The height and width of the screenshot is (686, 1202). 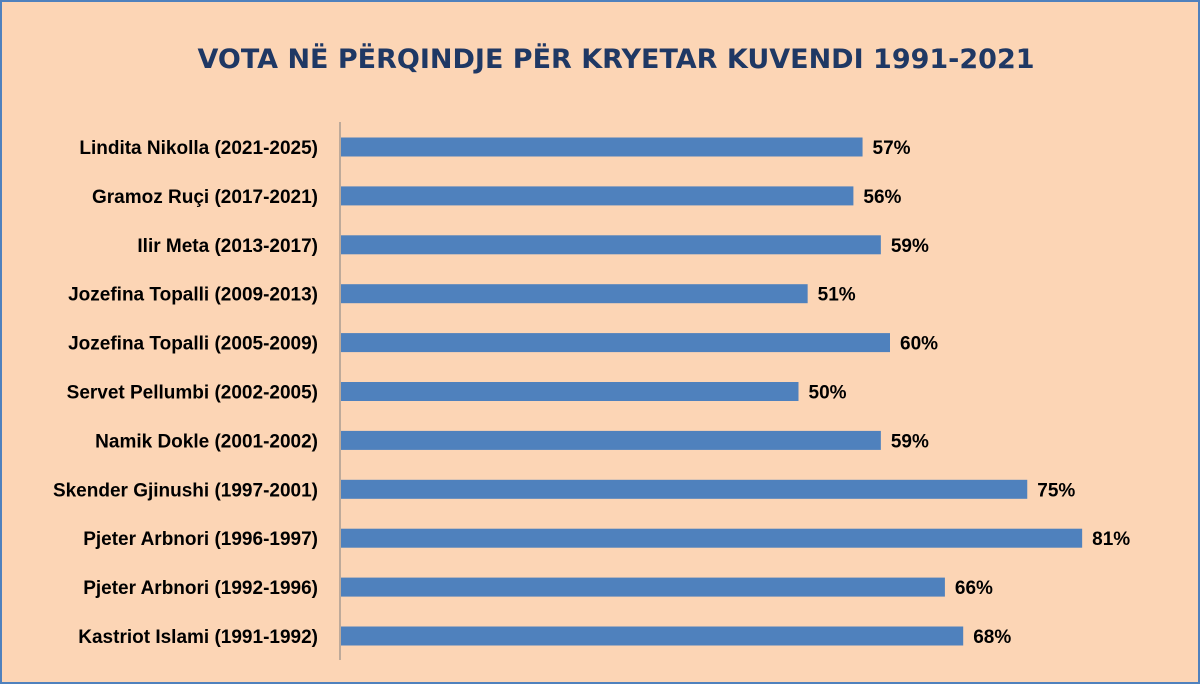 I want to click on data-label: 60%, so click(x=919, y=344).